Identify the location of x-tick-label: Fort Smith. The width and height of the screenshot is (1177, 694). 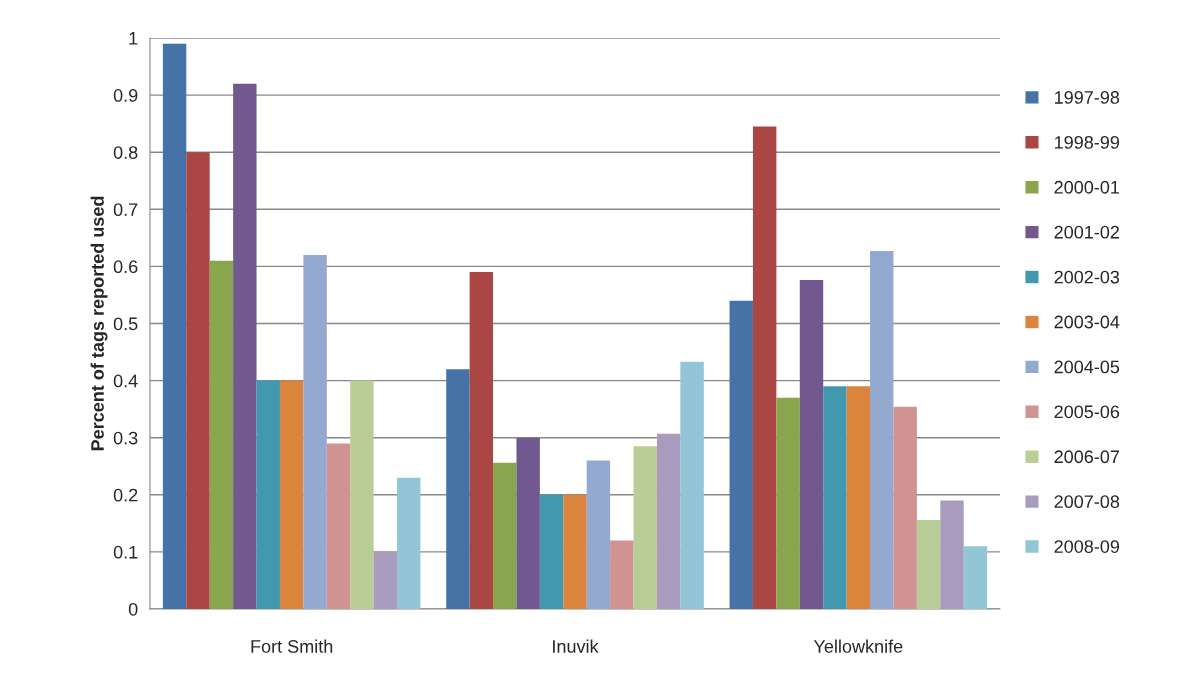
(292, 646).